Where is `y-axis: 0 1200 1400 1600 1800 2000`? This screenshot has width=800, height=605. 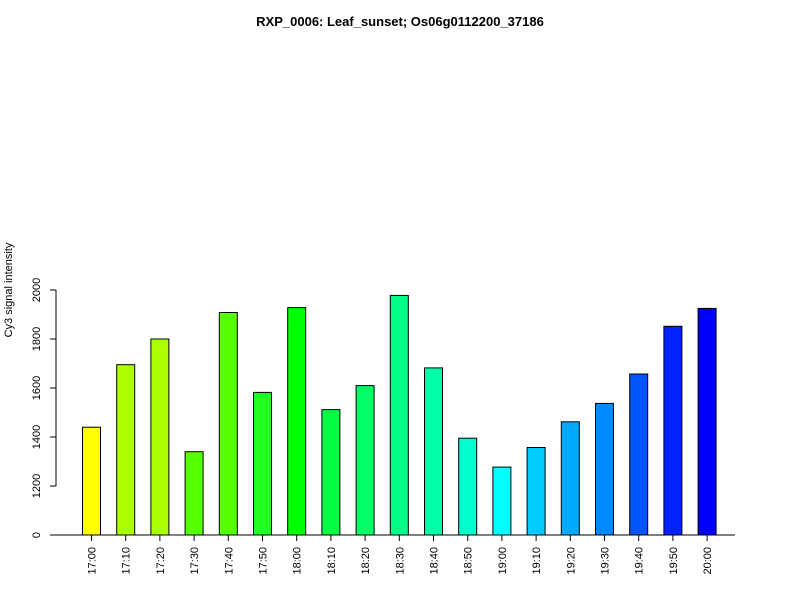 y-axis: 0 1200 1400 1600 1800 2000 is located at coordinates (44, 408).